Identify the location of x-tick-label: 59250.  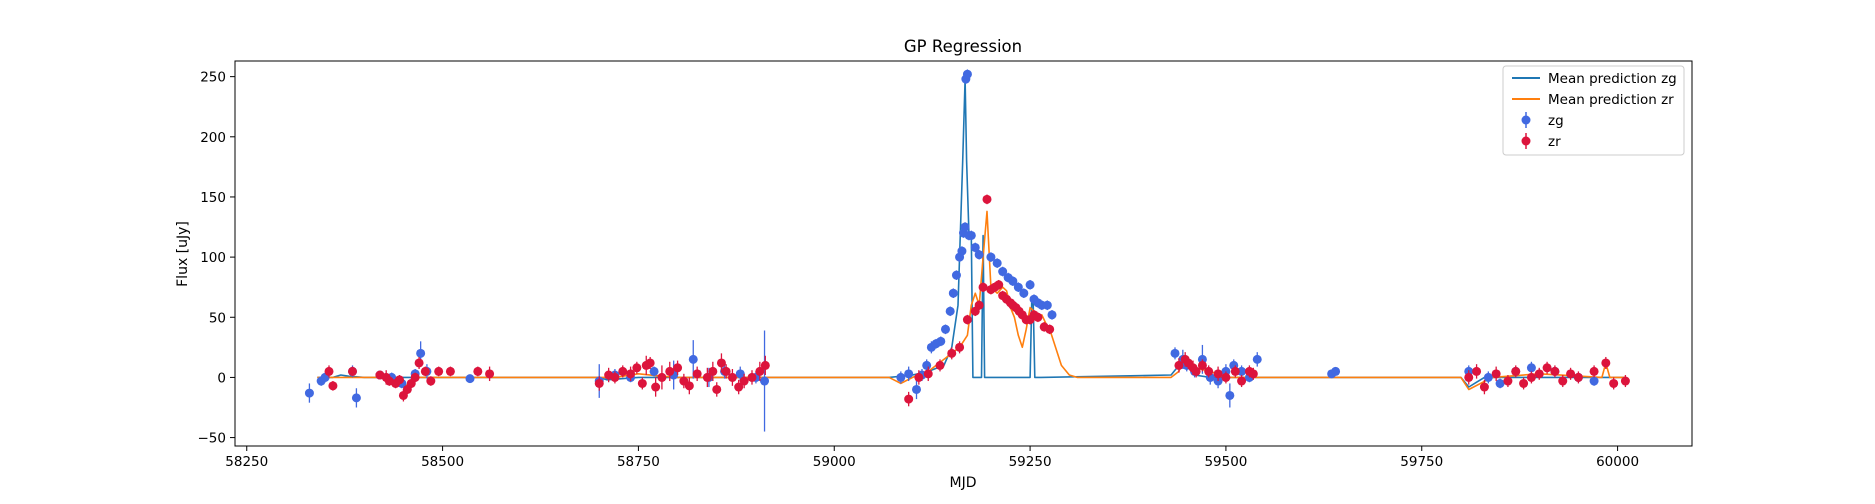
(1030, 462).